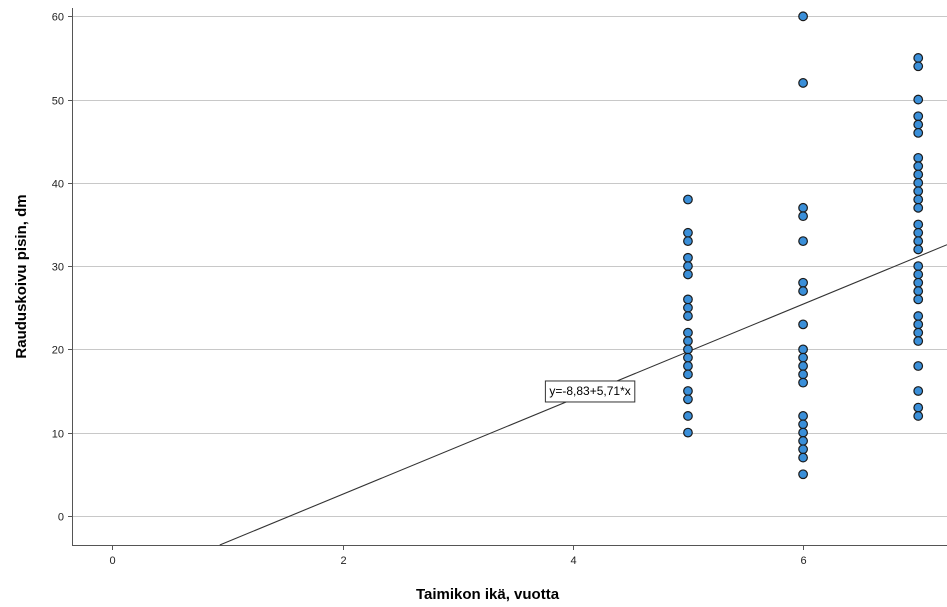 The width and height of the screenshot is (947, 607). I want to click on equation-label-group: y=-8,83+5,71*x, so click(590, 391).